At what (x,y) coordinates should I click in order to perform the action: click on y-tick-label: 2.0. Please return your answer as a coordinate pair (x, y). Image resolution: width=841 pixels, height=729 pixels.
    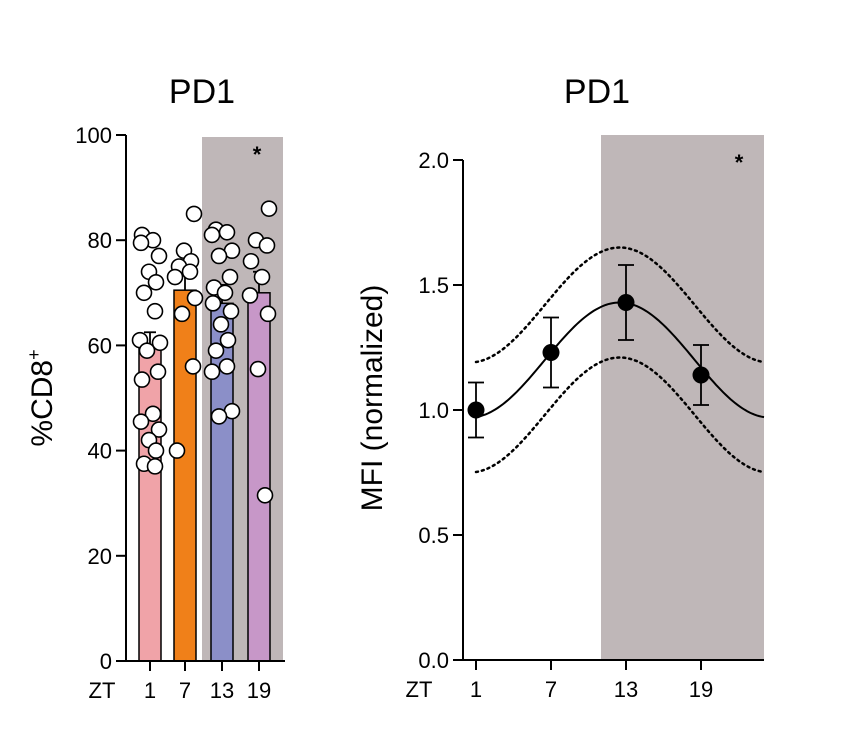
    Looking at the image, I should click on (433, 160).